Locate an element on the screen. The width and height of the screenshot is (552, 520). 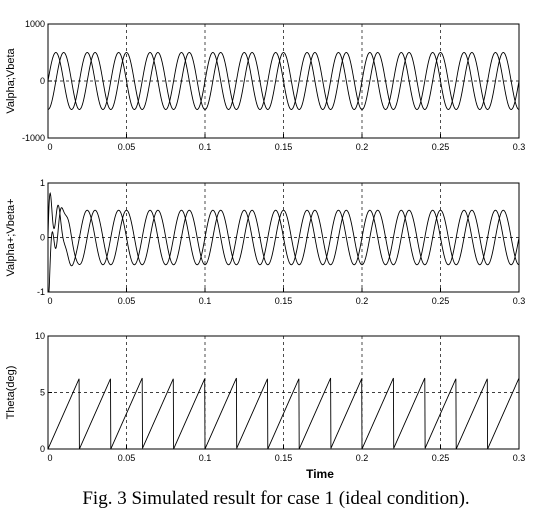
y-tick-label: -1 is located at coordinates (41, 292).